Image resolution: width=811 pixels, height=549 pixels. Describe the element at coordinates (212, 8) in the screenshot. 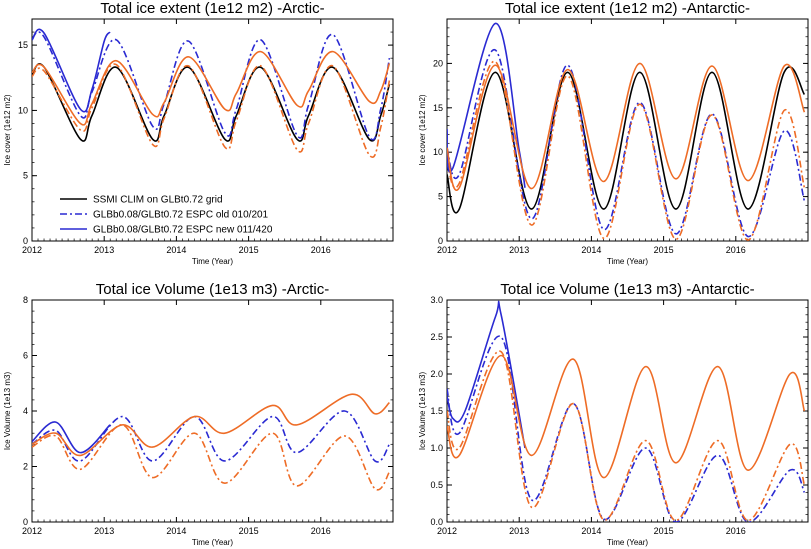

I see `chart-title: Total ice extent (1e12 m2) -Arctic-` at that location.